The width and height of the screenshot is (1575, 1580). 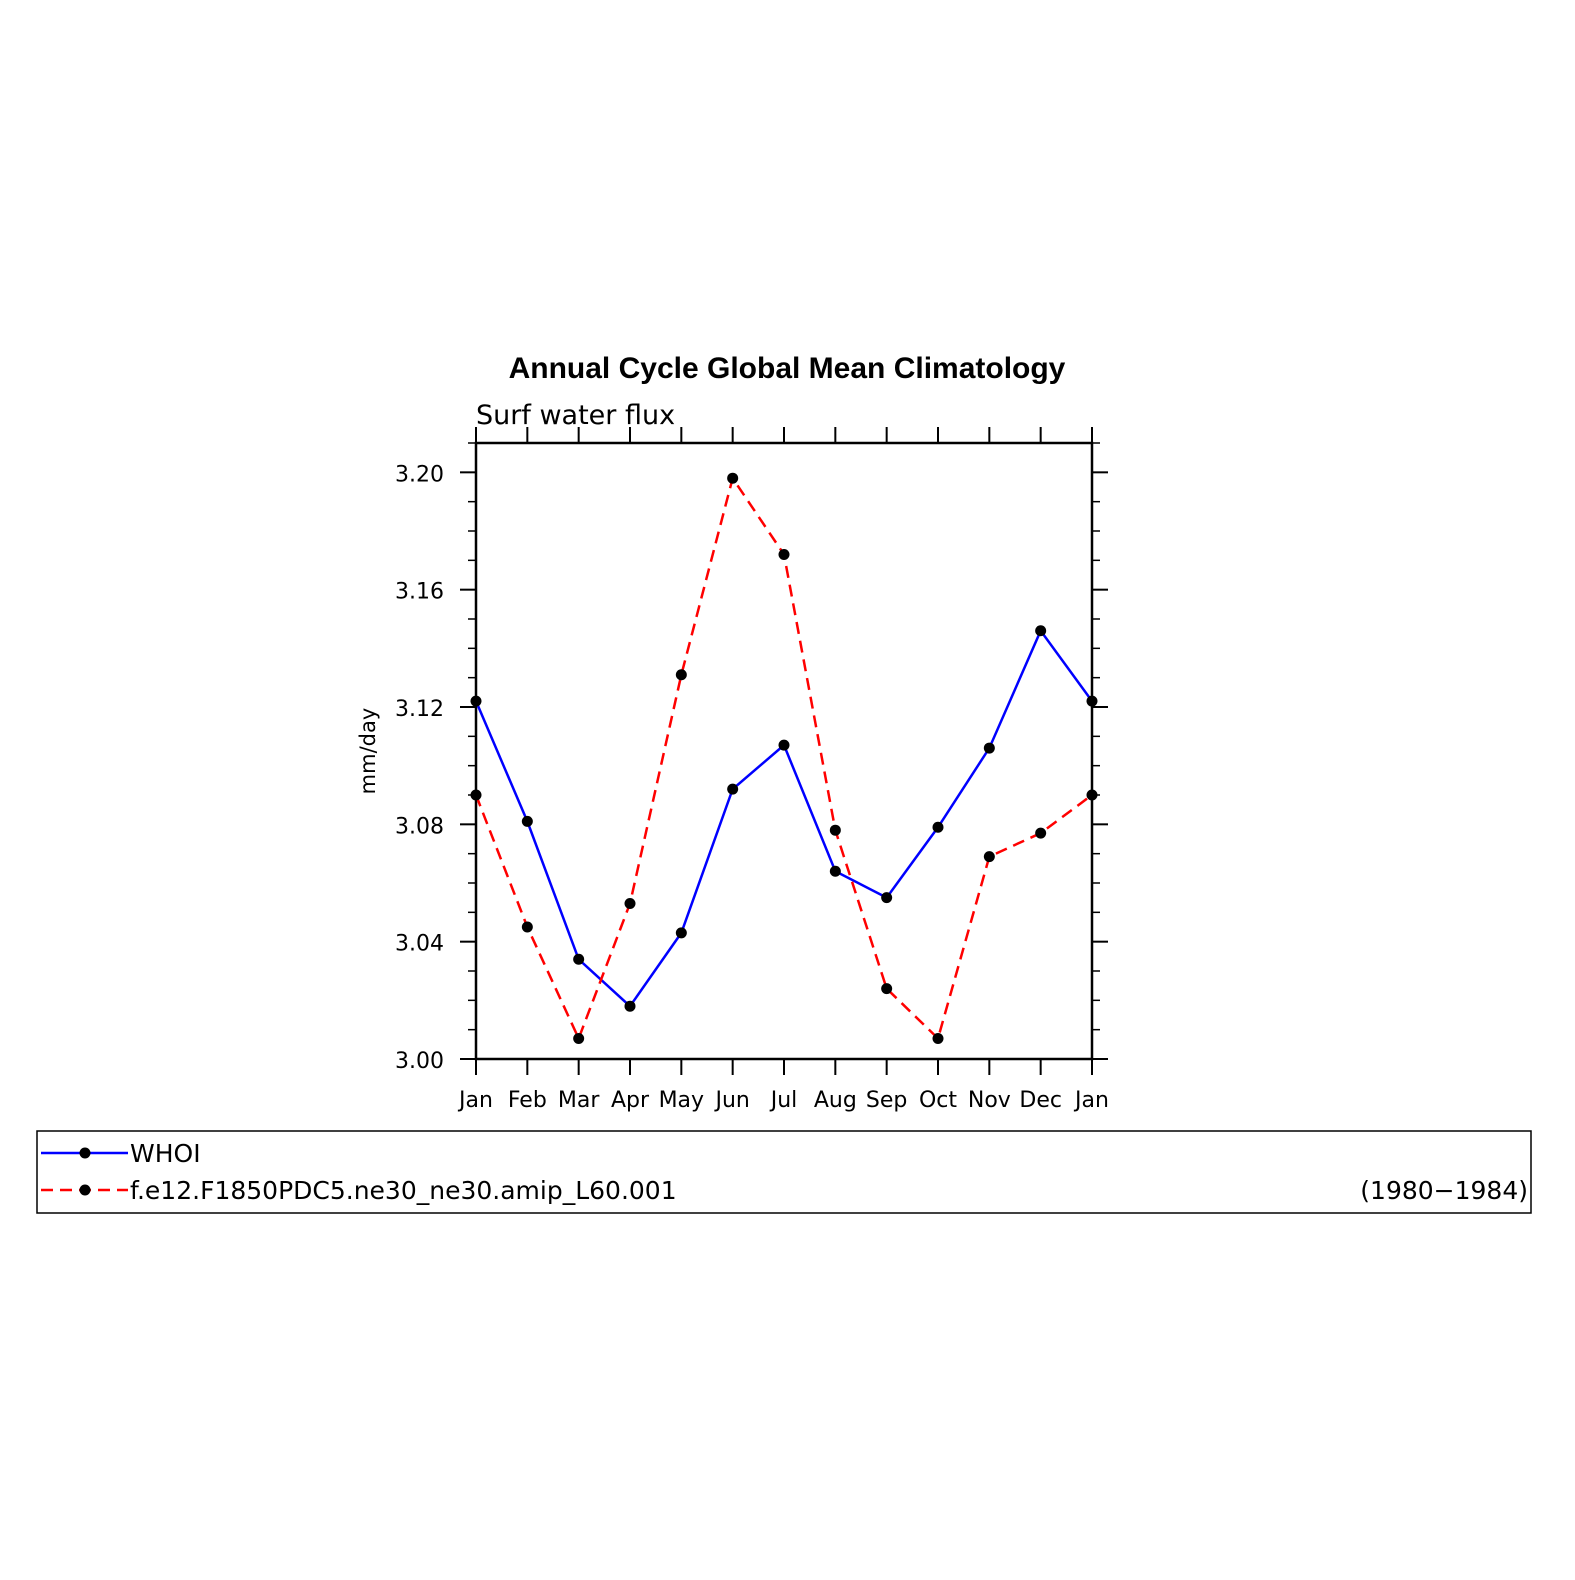 I want to click on legend-label-2: f.e12.F1850PDC5.ne30_ne30.amip_L60.001, so click(x=403, y=1190).